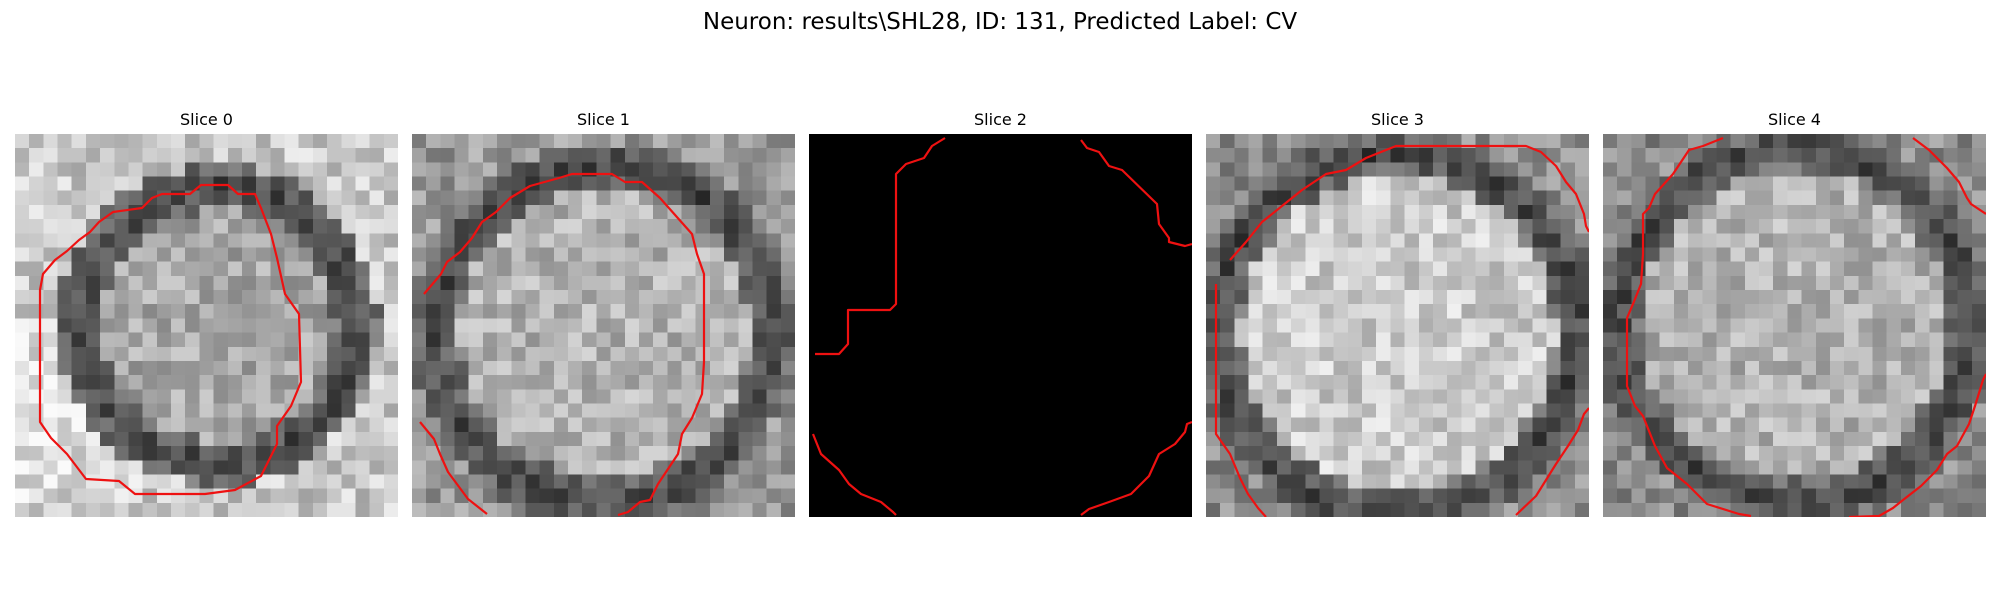 The image size is (2000, 600). Describe the element at coordinates (1000, 119) in the screenshot. I see `slice-title-2: Slice 2` at that location.